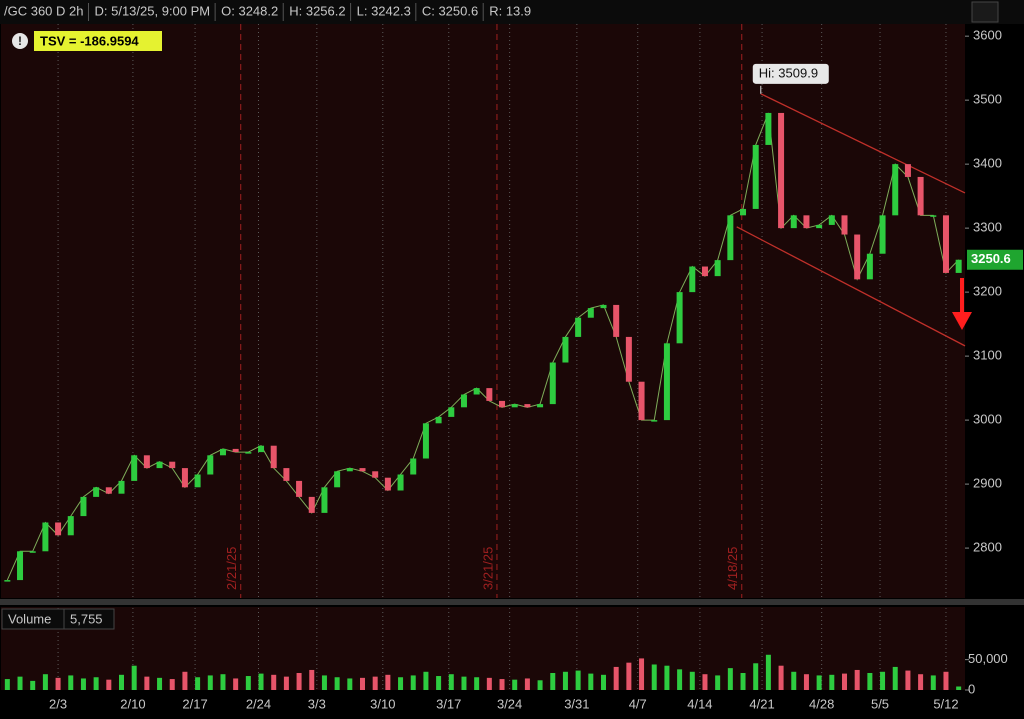  I want to click on y-tick-label: 3400, so click(987, 163).